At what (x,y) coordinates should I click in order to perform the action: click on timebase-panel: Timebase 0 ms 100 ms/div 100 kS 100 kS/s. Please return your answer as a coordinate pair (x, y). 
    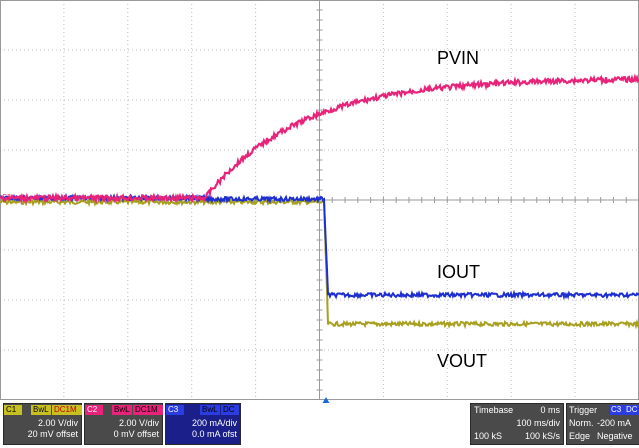
    Looking at the image, I should click on (517, 424).